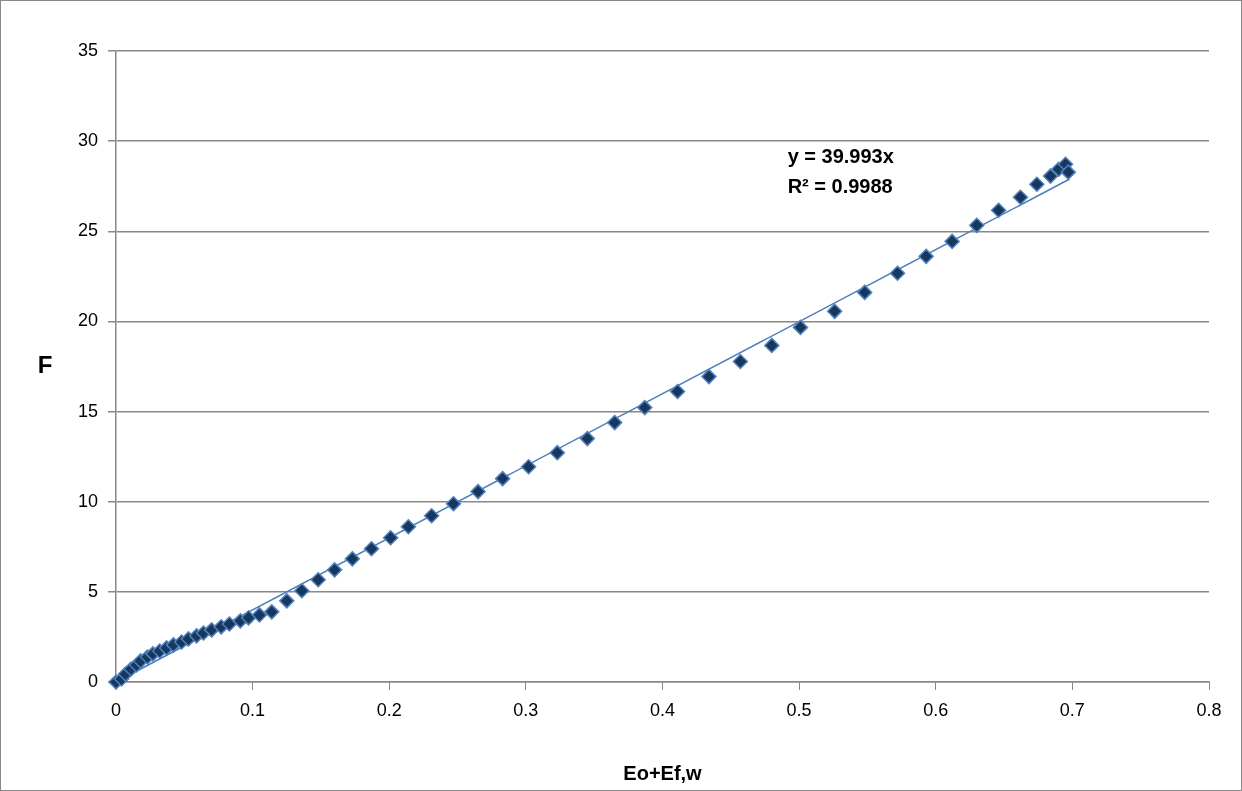  I want to click on x-tick-label: 0.3, so click(526, 709).